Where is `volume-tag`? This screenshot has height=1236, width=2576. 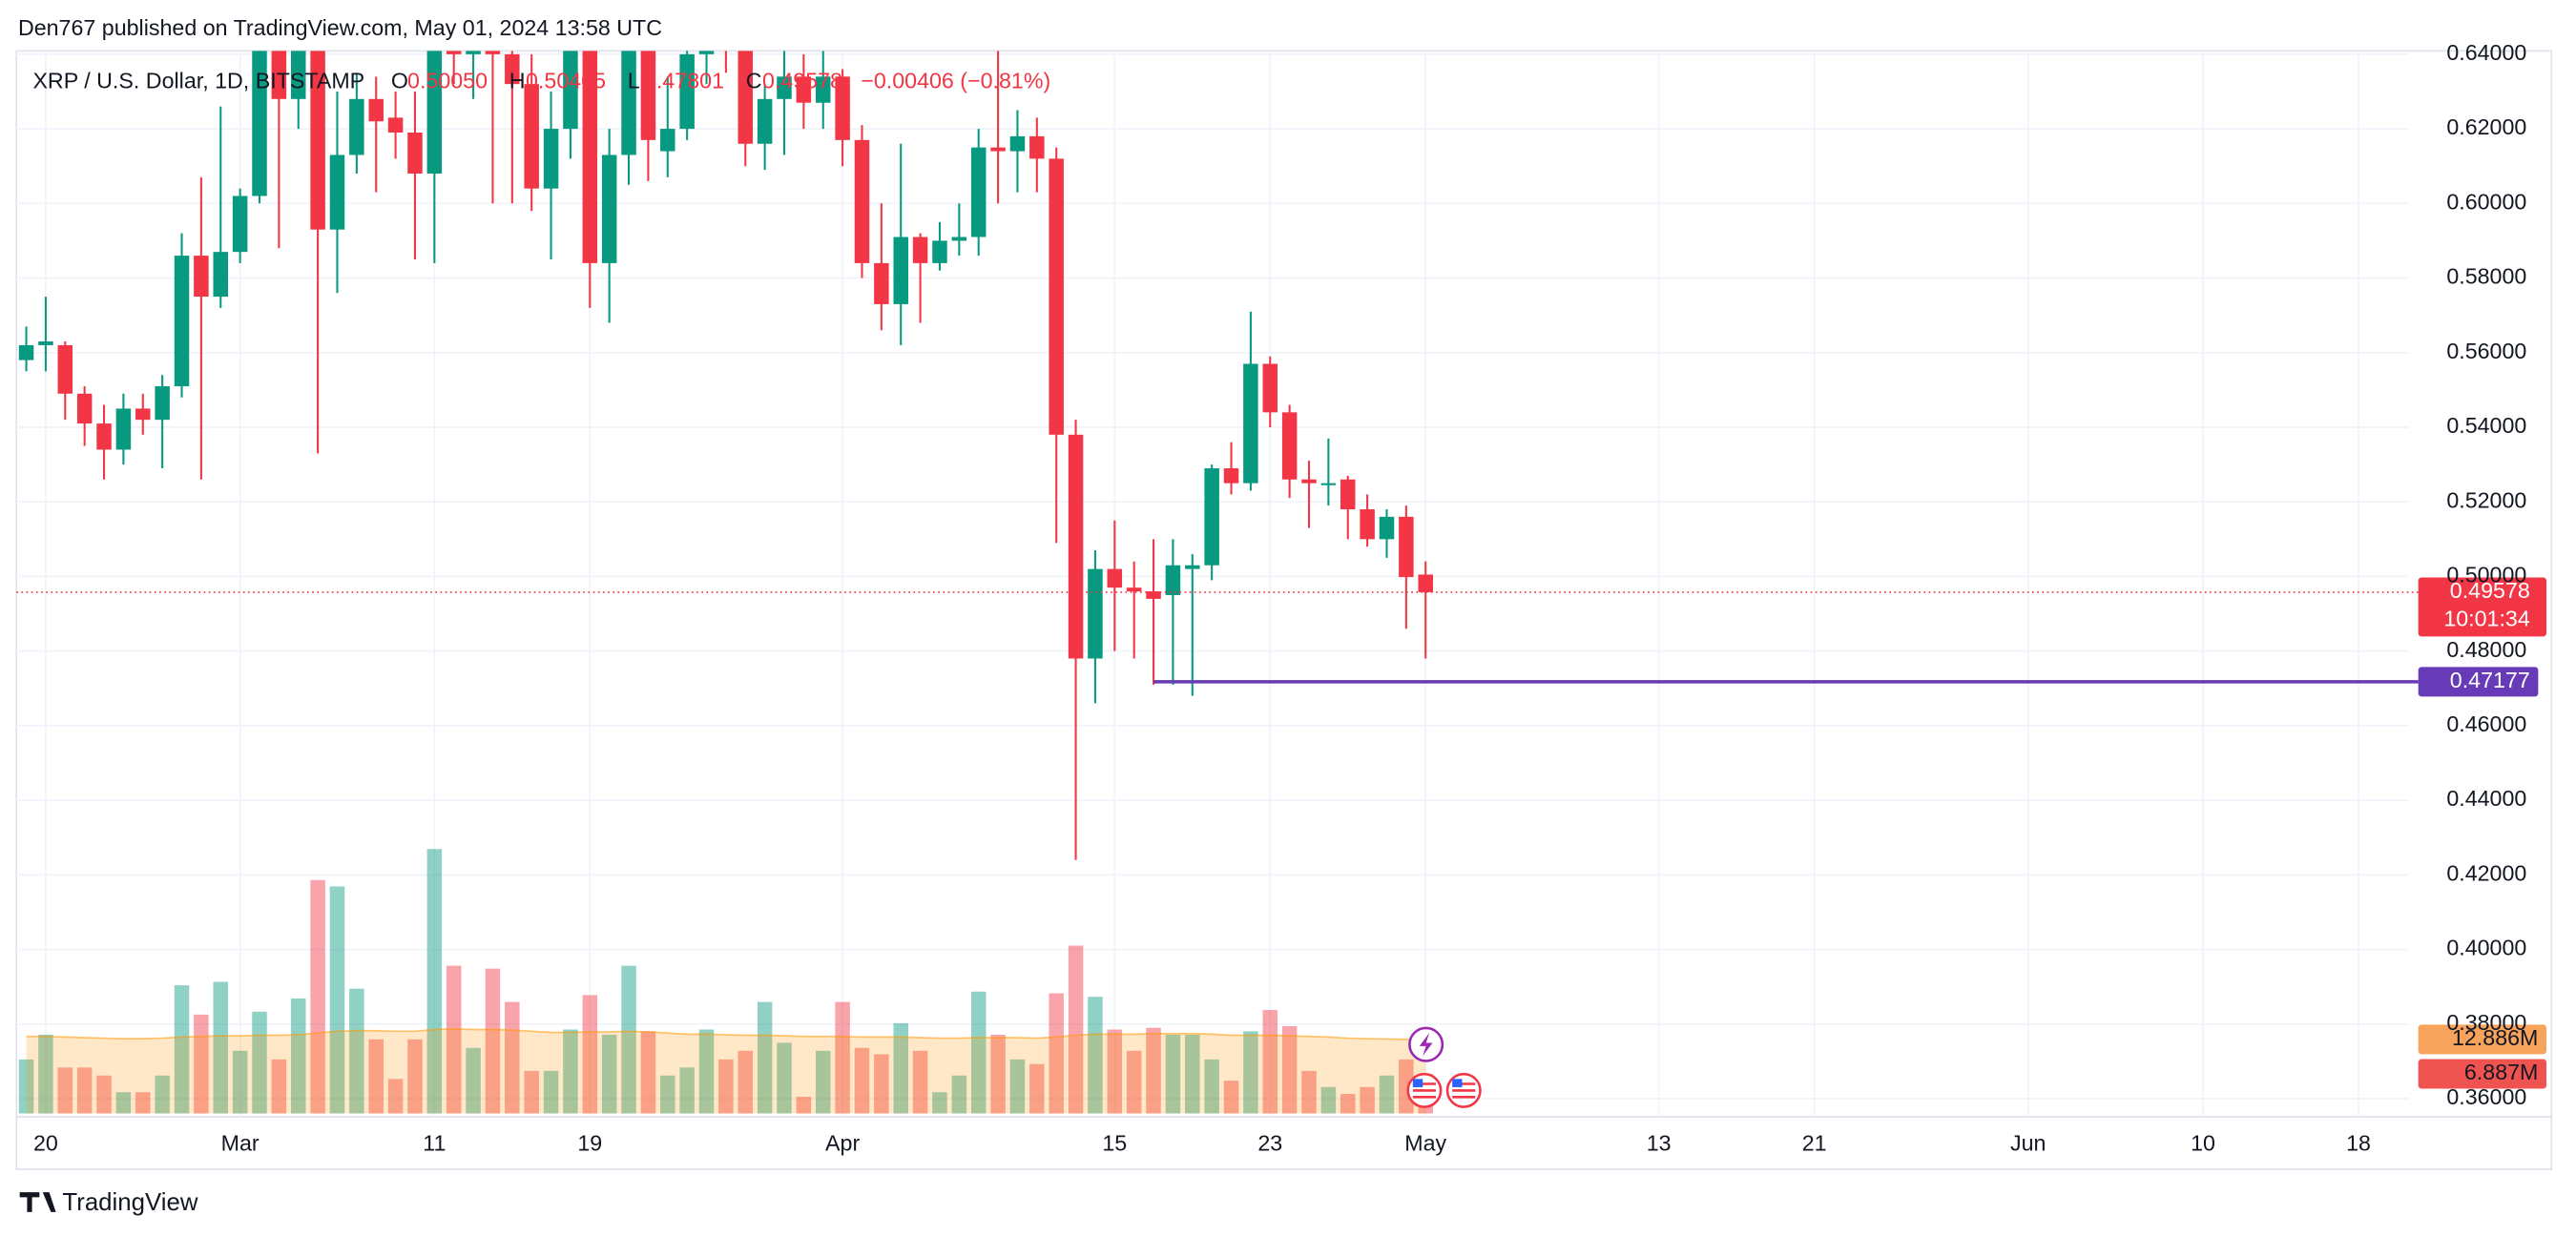 volume-tag is located at coordinates (2482, 1074).